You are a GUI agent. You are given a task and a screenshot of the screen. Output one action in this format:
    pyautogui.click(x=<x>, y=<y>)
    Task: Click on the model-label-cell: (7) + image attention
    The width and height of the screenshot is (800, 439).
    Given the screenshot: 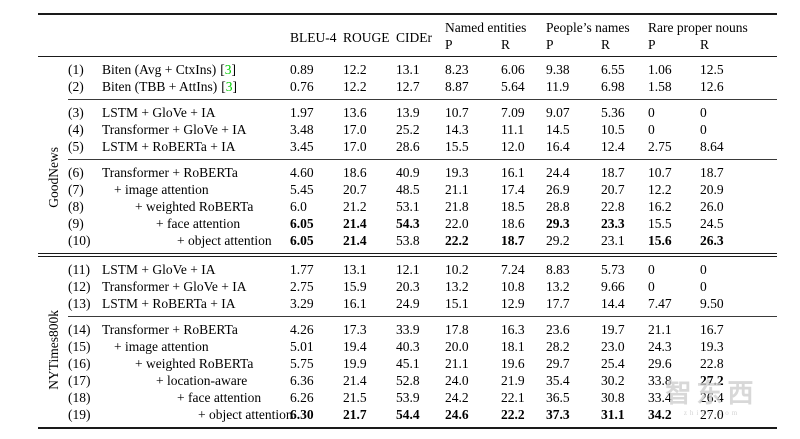 What is the action you would take?
    pyautogui.click(x=179, y=189)
    